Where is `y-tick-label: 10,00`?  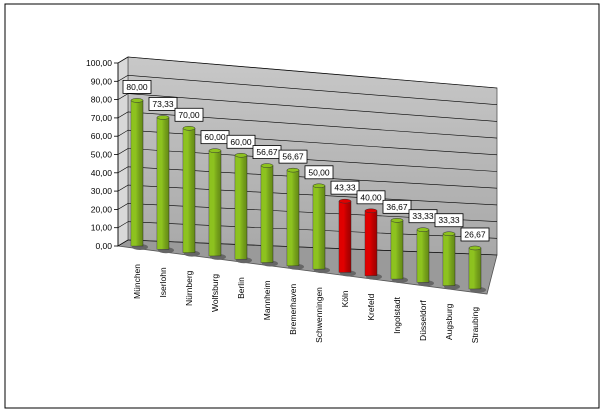 y-tick-label: 10,00 is located at coordinates (102, 228).